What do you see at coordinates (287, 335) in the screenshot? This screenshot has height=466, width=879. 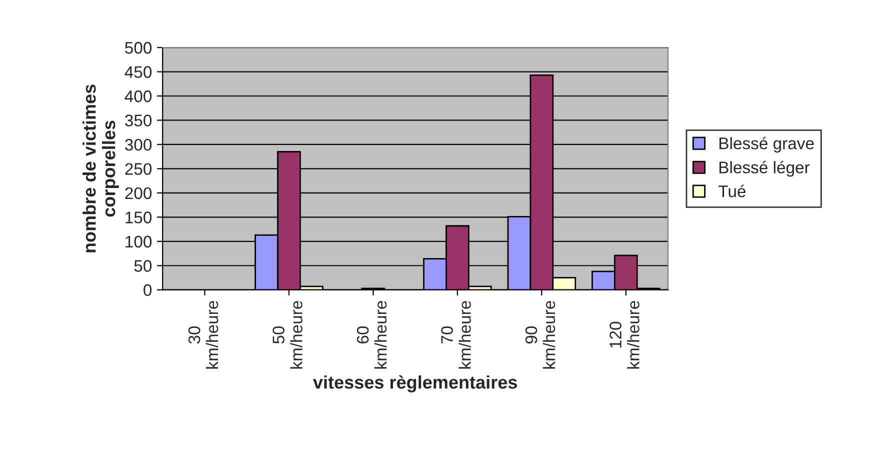 I see `x-tick-label: 50 km/heure` at bounding box center [287, 335].